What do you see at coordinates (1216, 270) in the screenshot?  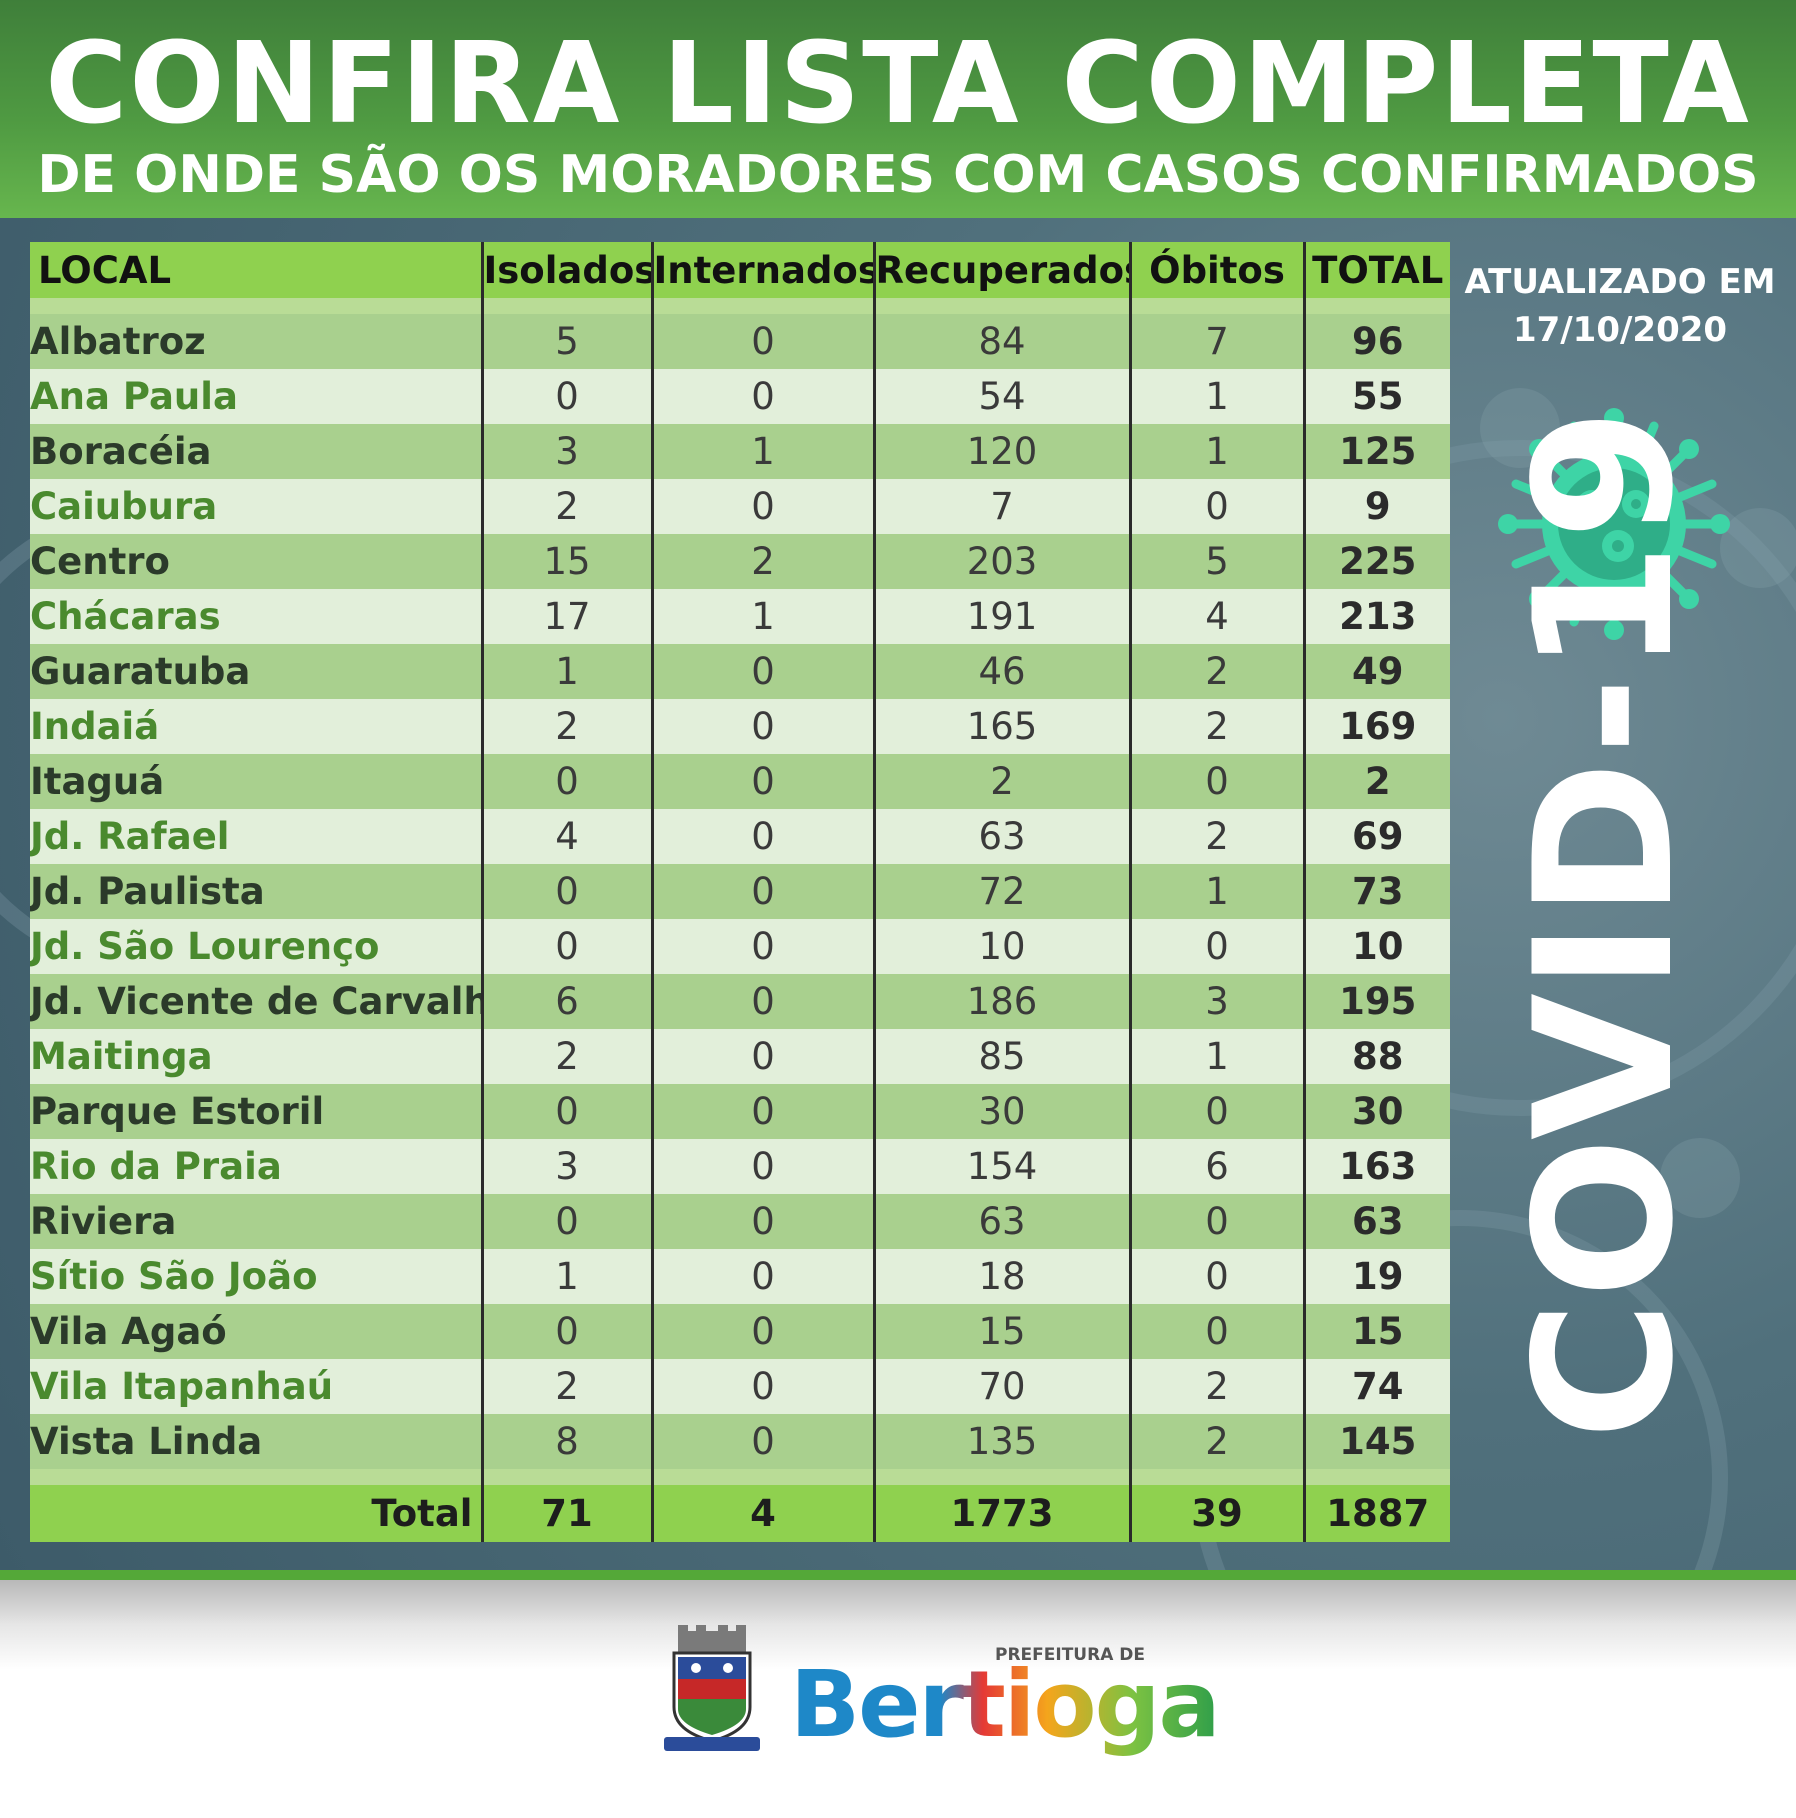 I see `header-obitos: Óbitos` at bounding box center [1216, 270].